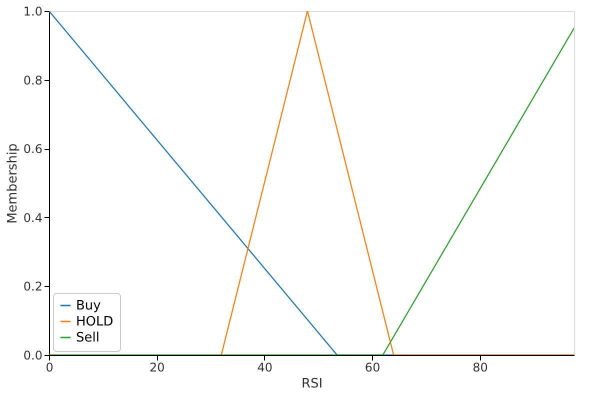 This screenshot has width=601, height=411. What do you see at coordinates (157, 367) in the screenshot?
I see `x-tick-label: 20` at bounding box center [157, 367].